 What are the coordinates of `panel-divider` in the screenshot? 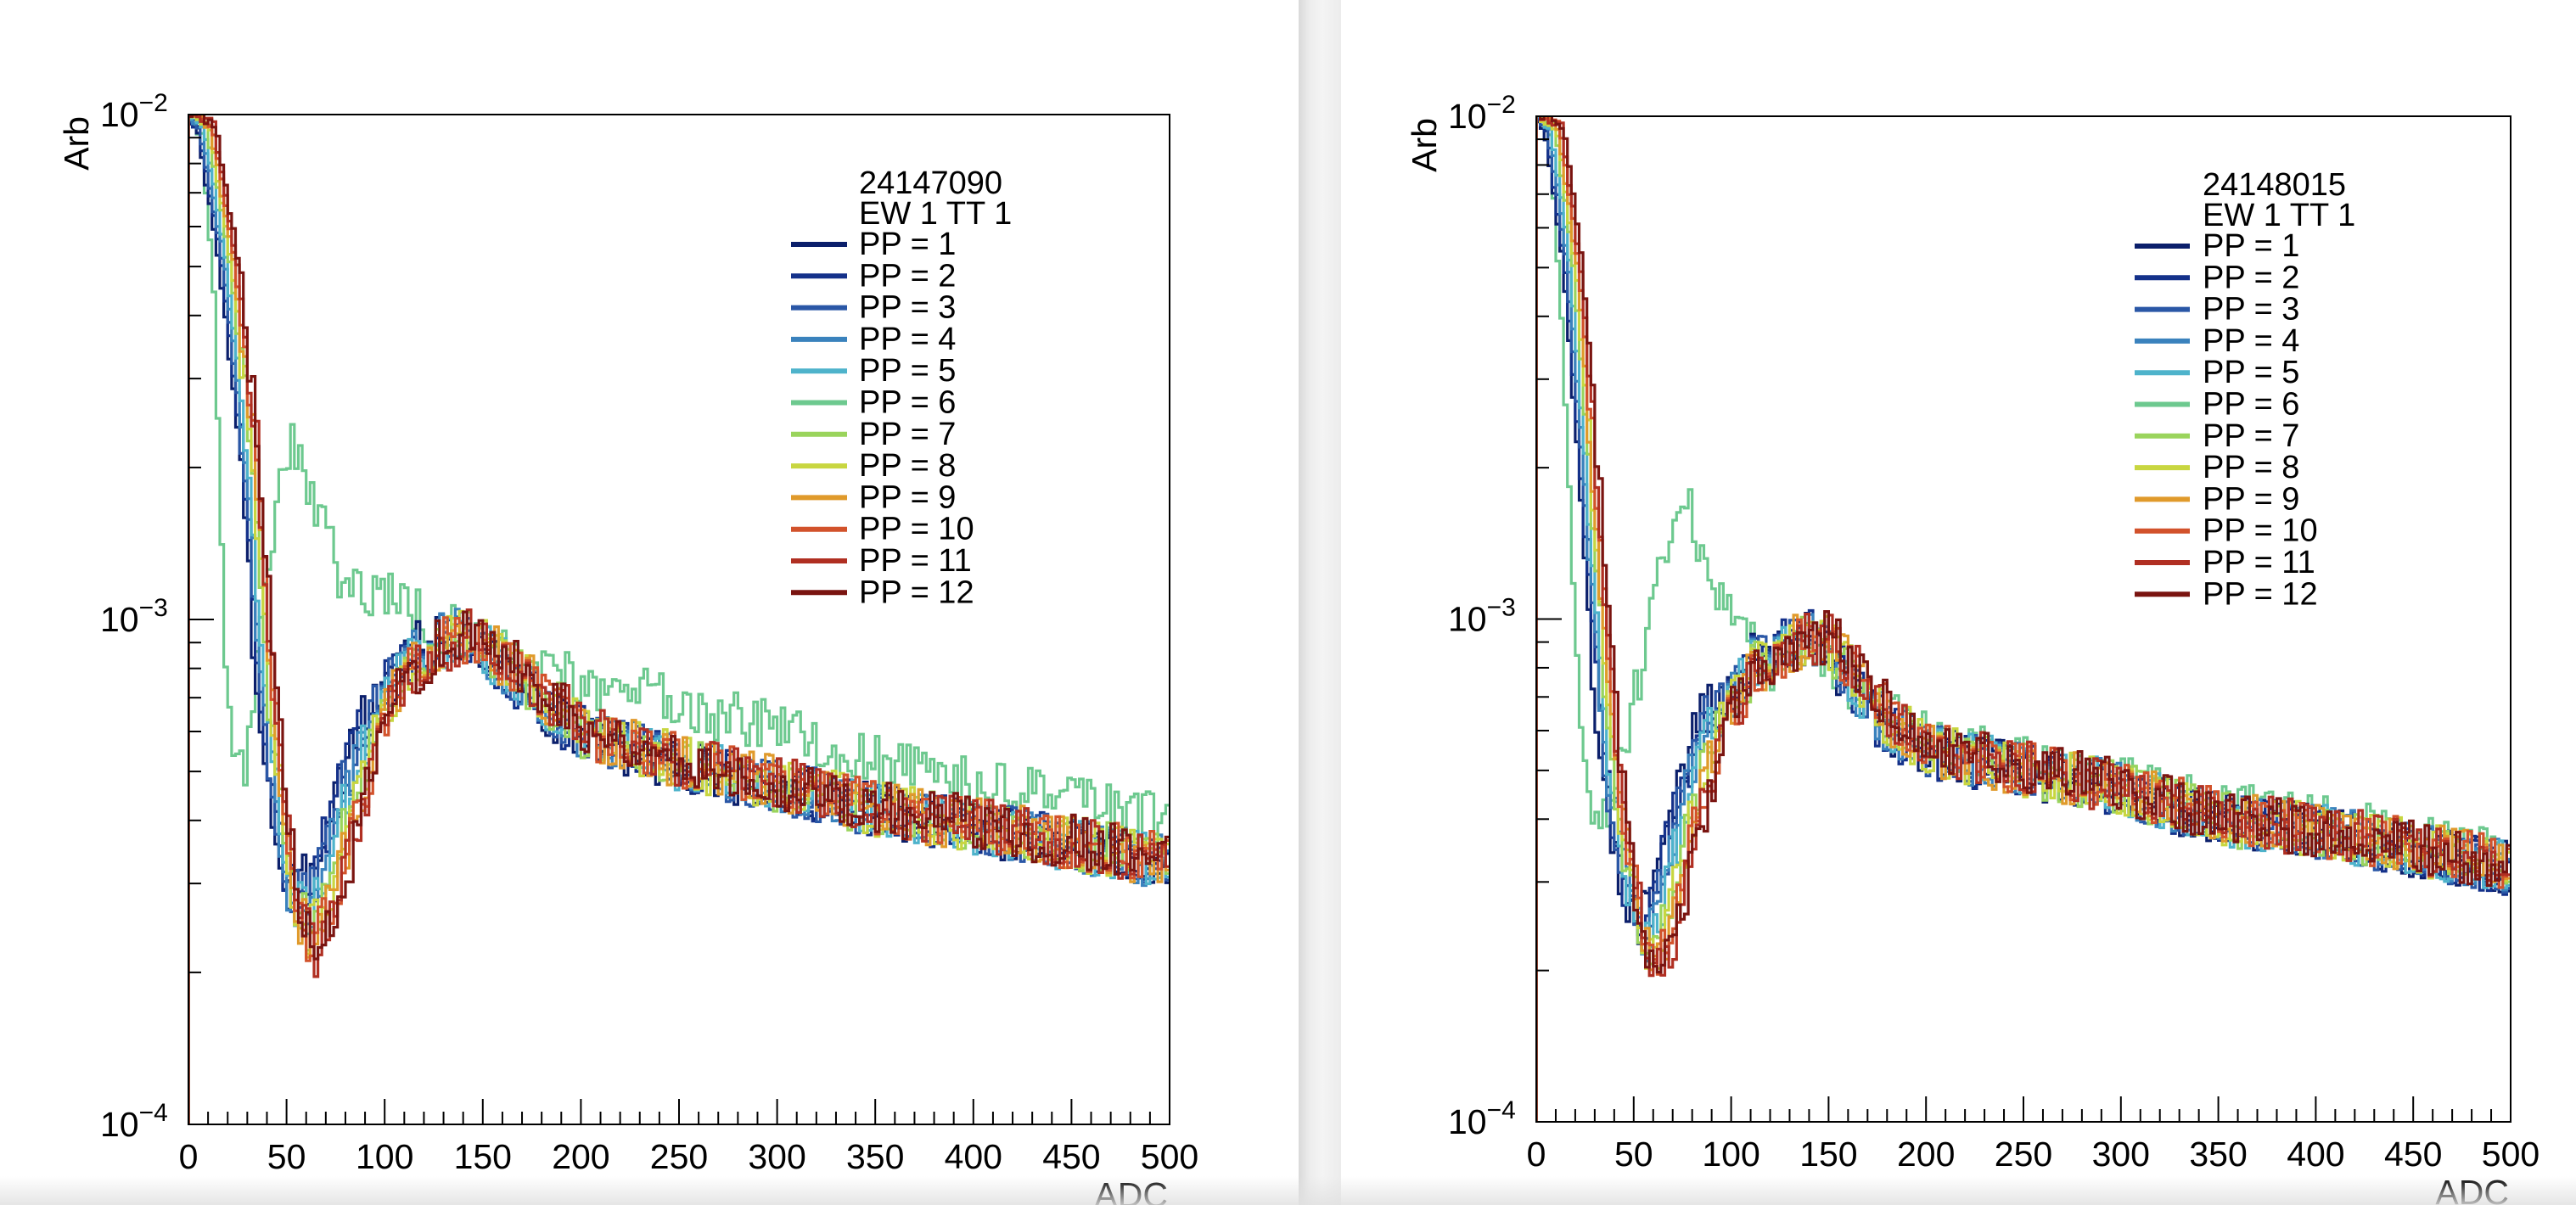 It's located at (1320, 602).